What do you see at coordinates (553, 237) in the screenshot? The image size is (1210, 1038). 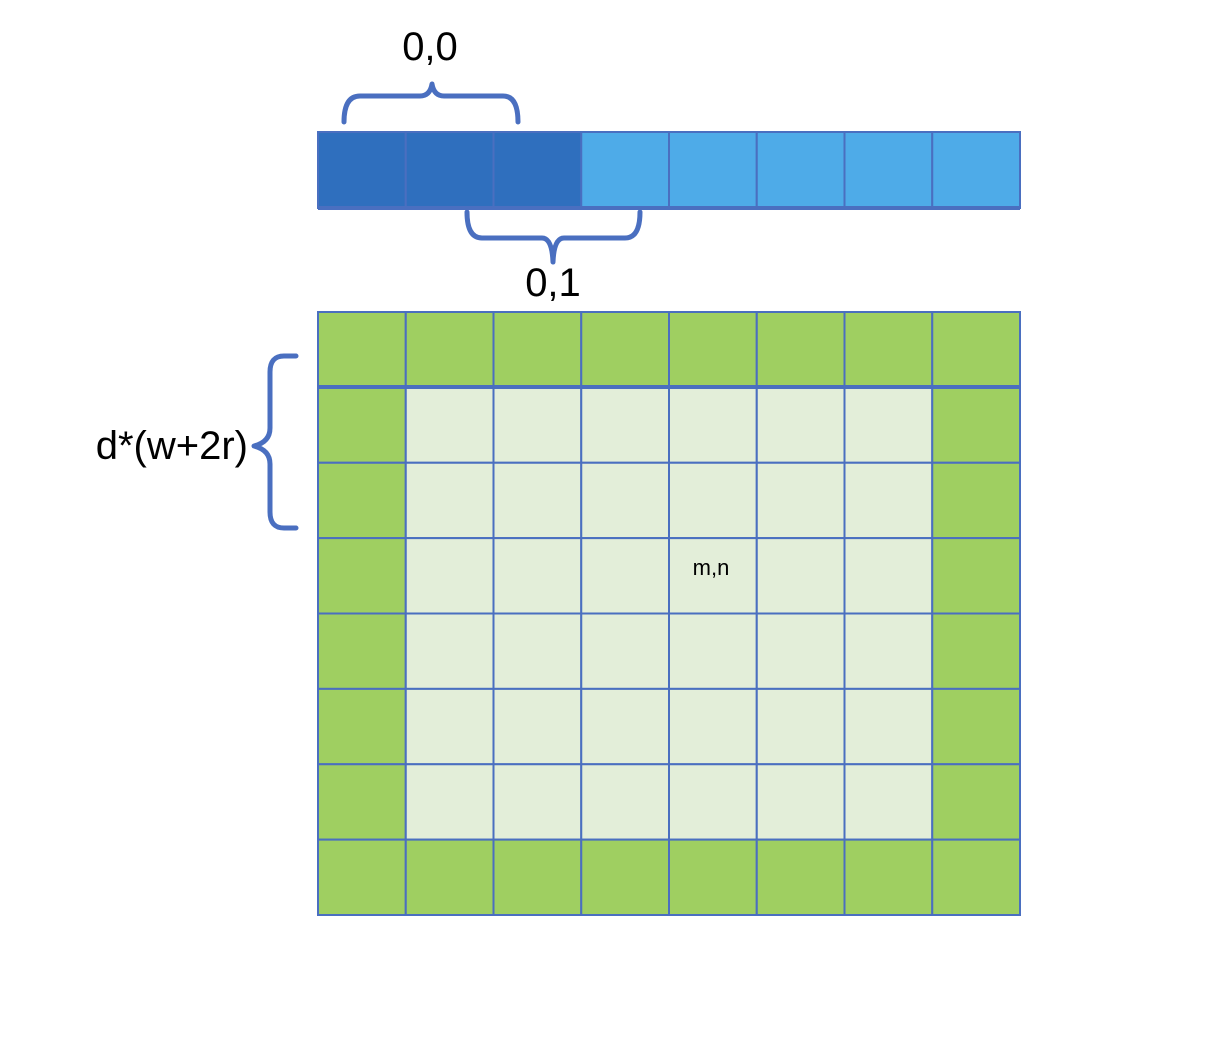 I see `window-0-1-bracket` at bounding box center [553, 237].